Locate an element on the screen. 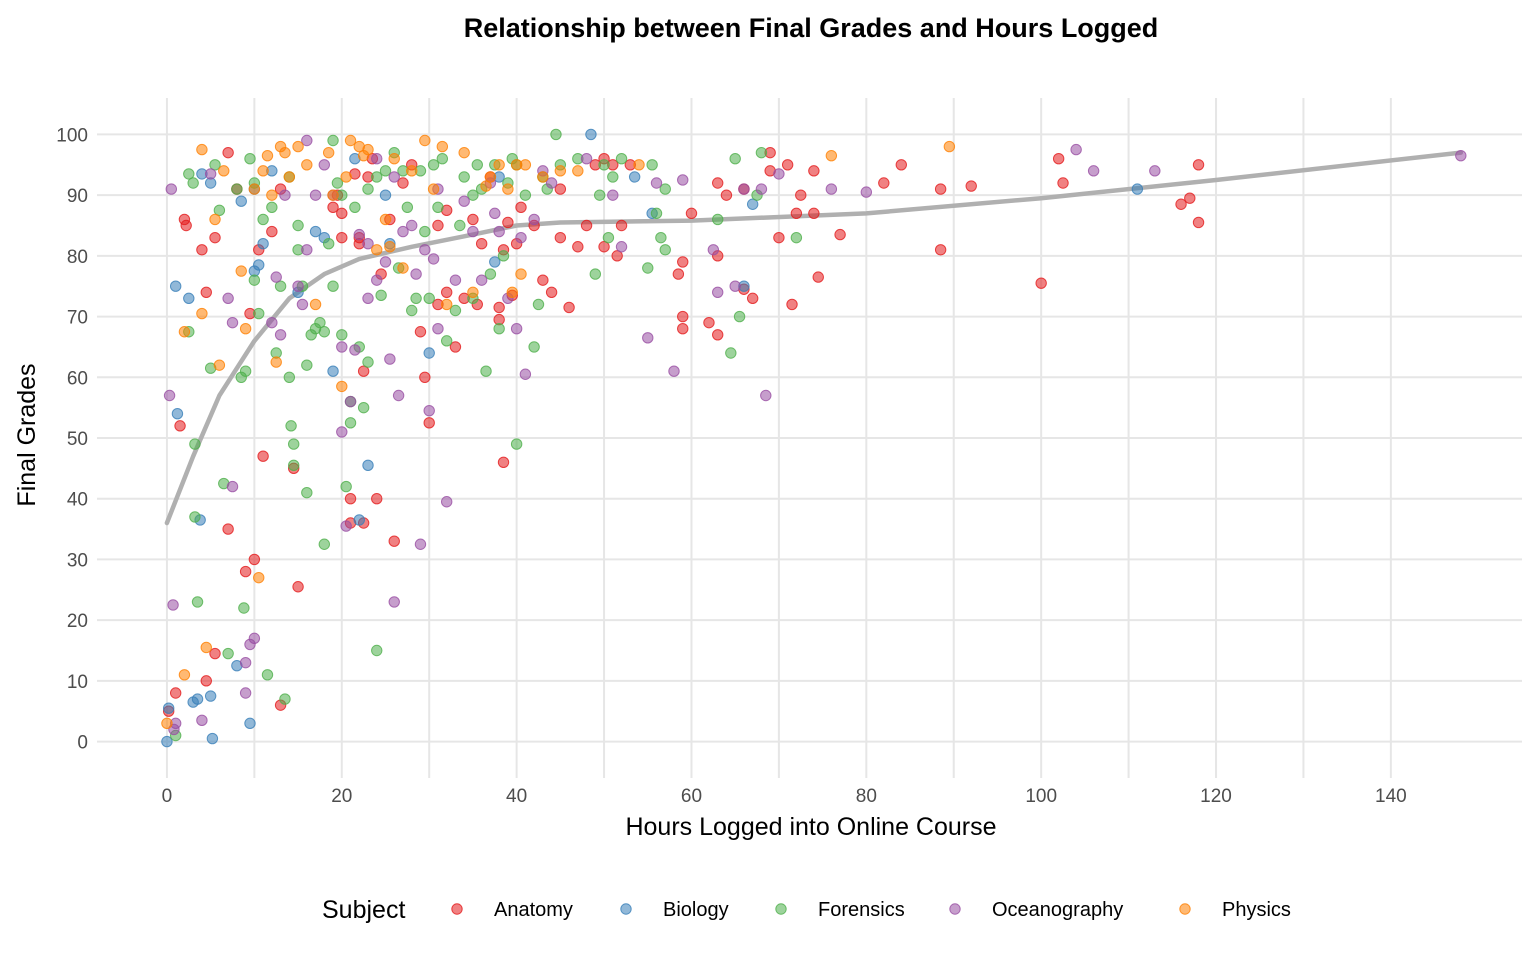 This screenshot has height=960, width=1536. y-tick-label: 90 is located at coordinates (77, 196).